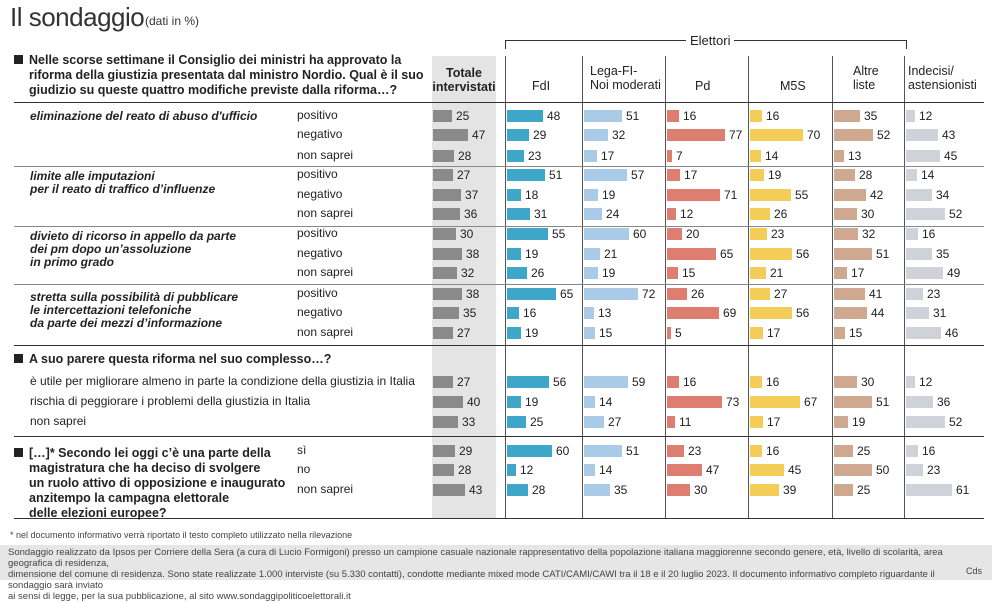 The width and height of the screenshot is (992, 602). Describe the element at coordinates (942, 78) in the screenshot. I see `colhead-indecisi: Indecisi/astensionisti` at that location.